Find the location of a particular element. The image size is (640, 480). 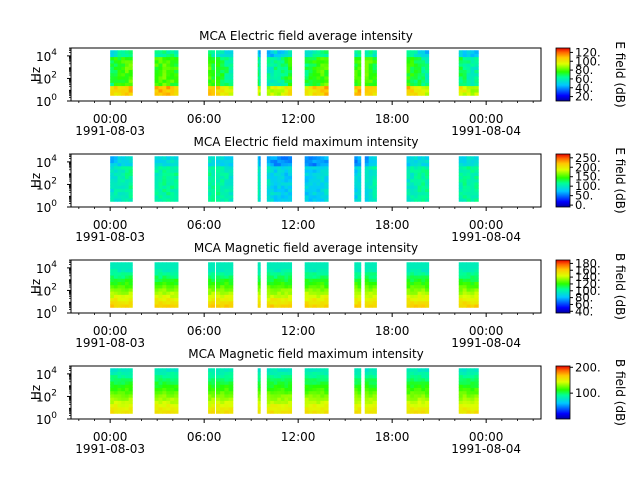

colorbar-tick-label: 150. is located at coordinates (588, 177).